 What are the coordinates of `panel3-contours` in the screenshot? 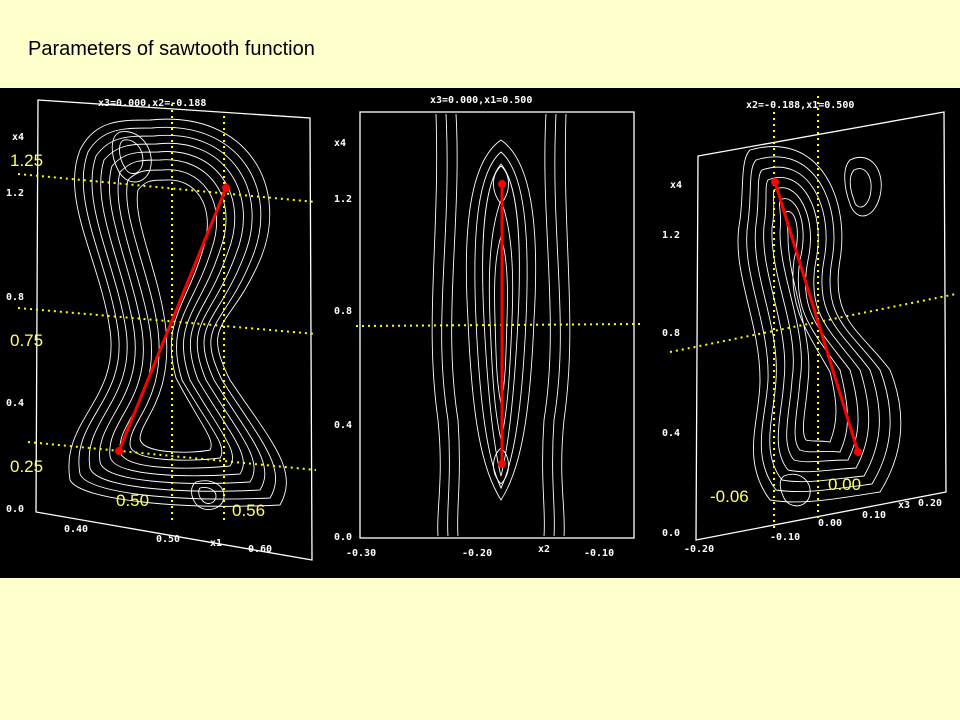 It's located at (819, 326).